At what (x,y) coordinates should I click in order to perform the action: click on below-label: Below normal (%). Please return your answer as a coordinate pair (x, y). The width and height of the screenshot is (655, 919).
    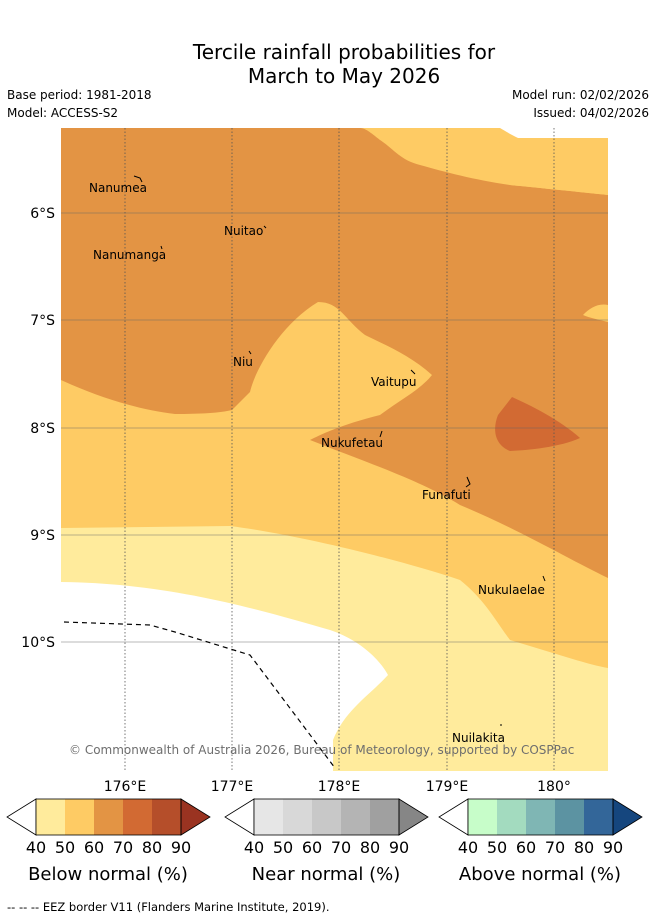
    Looking at the image, I should click on (108, 874).